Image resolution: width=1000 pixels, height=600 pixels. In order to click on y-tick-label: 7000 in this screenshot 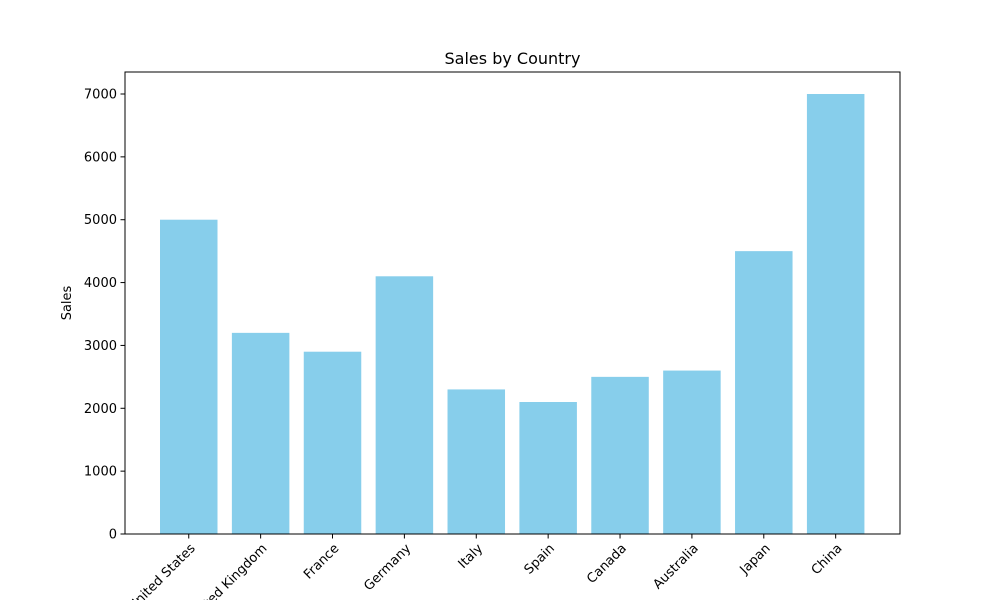, I will do `click(100, 95)`.